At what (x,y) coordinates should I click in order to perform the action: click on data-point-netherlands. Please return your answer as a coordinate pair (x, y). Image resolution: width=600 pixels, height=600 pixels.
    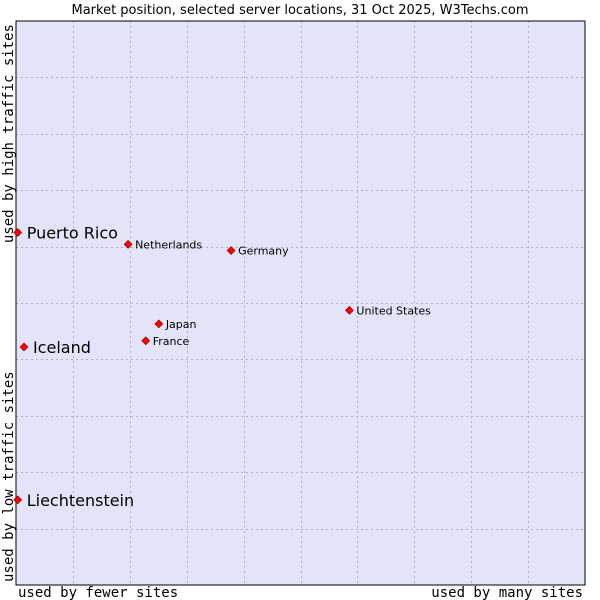
    Looking at the image, I should click on (128, 244).